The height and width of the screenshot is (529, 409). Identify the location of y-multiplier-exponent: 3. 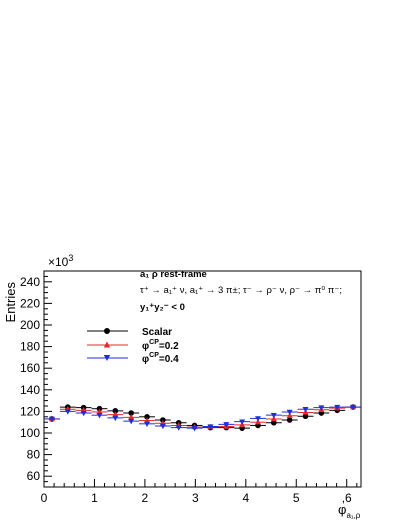
(70, 258).